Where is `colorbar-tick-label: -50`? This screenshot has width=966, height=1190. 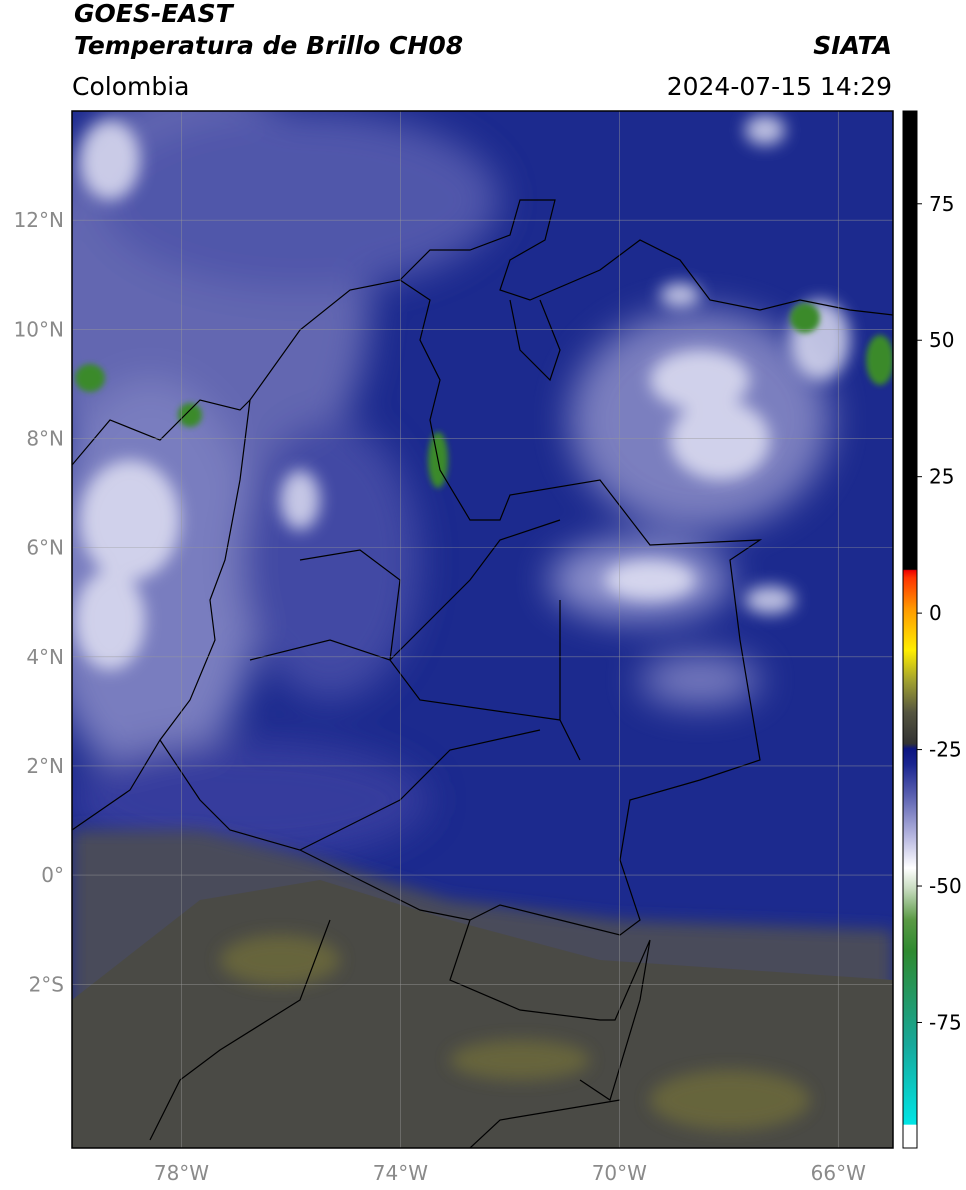
colorbar-tick-label: -50 is located at coordinates (945, 886).